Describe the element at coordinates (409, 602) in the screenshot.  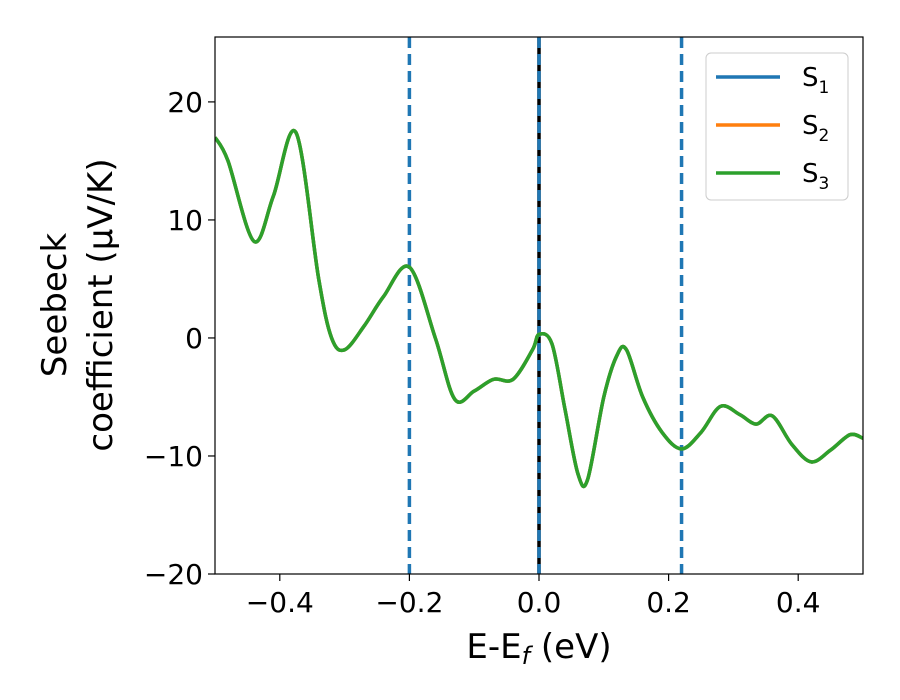
I see `x-tick-label: −0.2` at that location.